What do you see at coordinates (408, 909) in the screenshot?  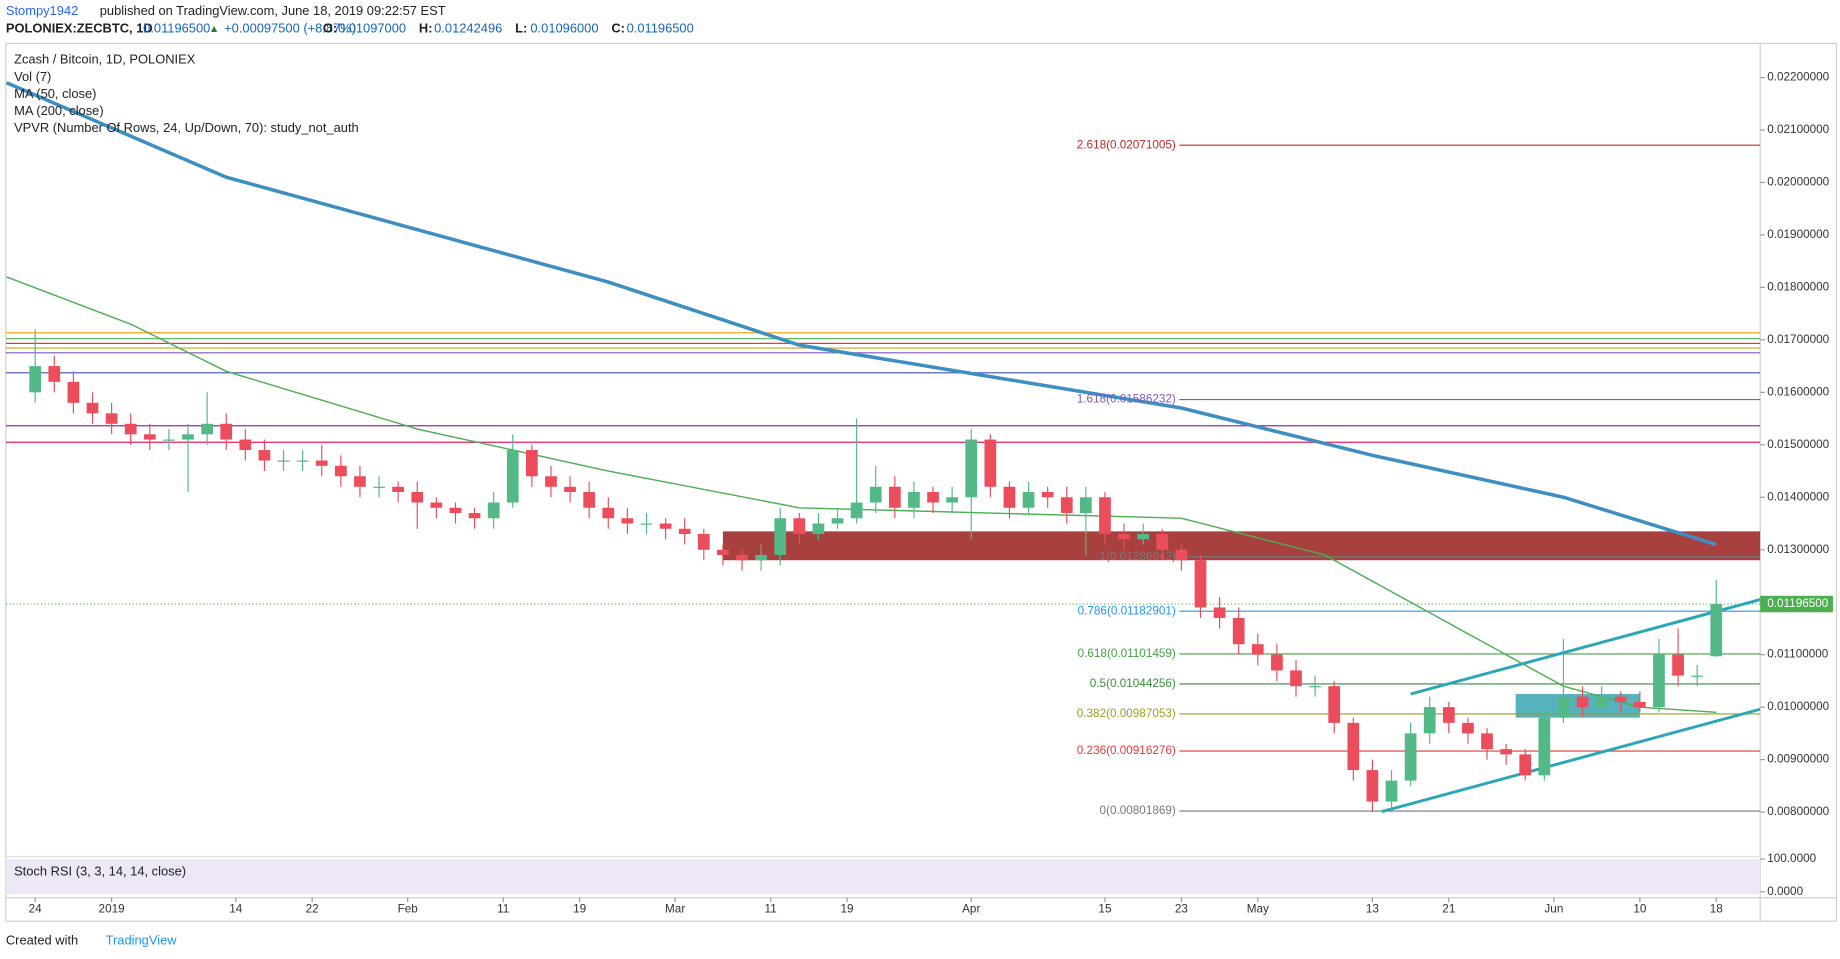 I see `x-tick-label: Feb` at bounding box center [408, 909].